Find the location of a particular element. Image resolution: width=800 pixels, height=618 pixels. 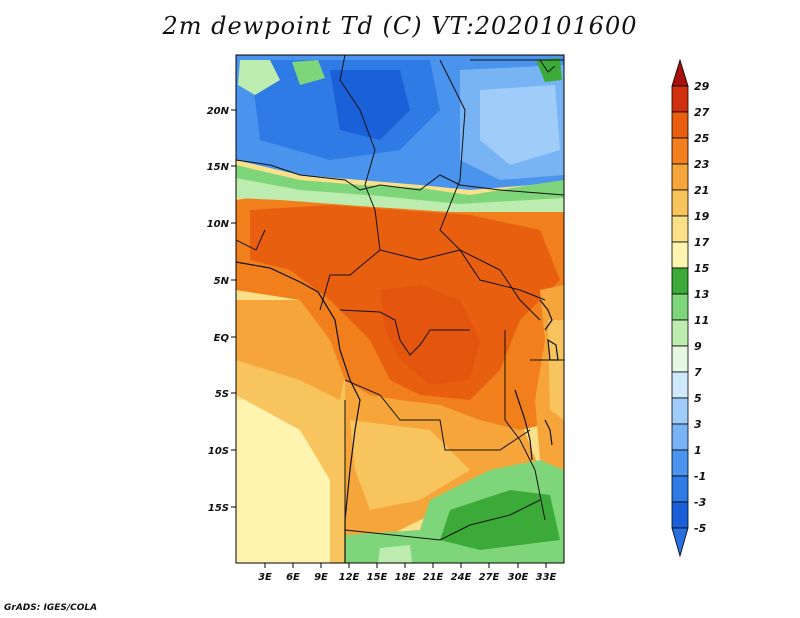

lakes is located at coordinates (536, 380).